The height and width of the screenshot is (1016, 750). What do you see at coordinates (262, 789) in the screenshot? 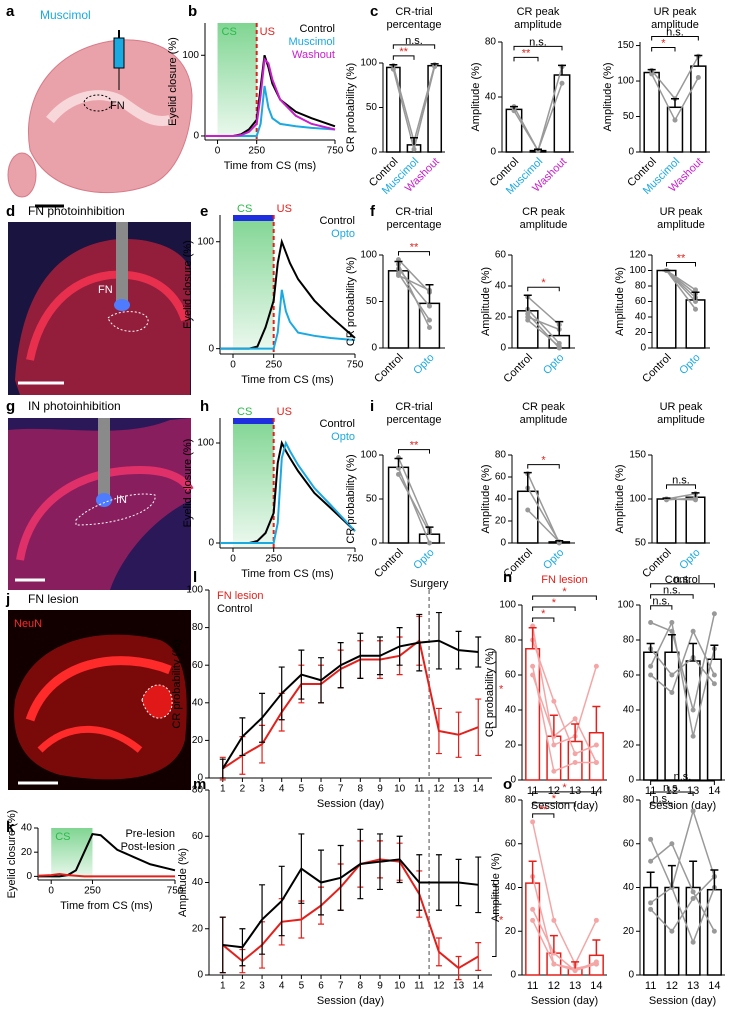
I see `x-tick-label: 3` at bounding box center [262, 789].